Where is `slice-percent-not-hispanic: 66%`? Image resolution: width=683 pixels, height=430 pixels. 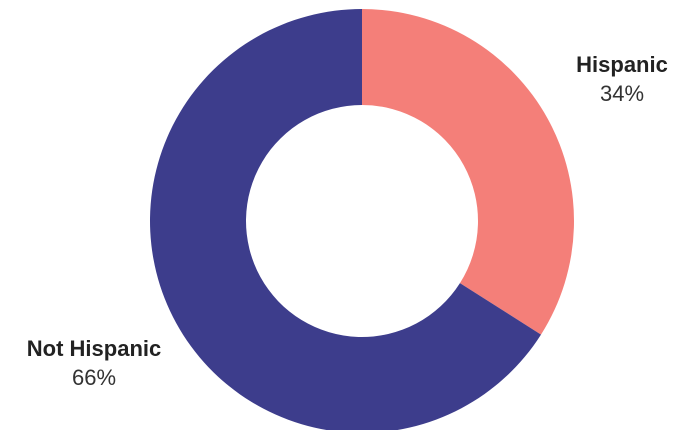
slice-percent-not-hispanic: 66% is located at coordinates (94, 377).